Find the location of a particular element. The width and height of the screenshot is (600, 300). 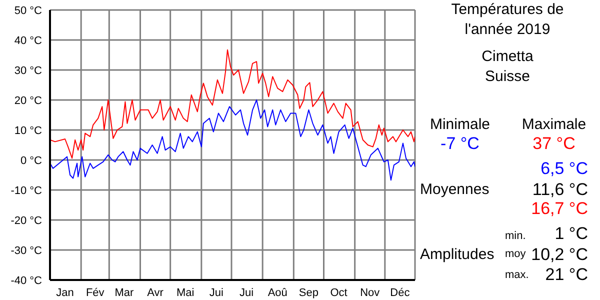

x-tick-label: Avr is located at coordinates (155, 292).